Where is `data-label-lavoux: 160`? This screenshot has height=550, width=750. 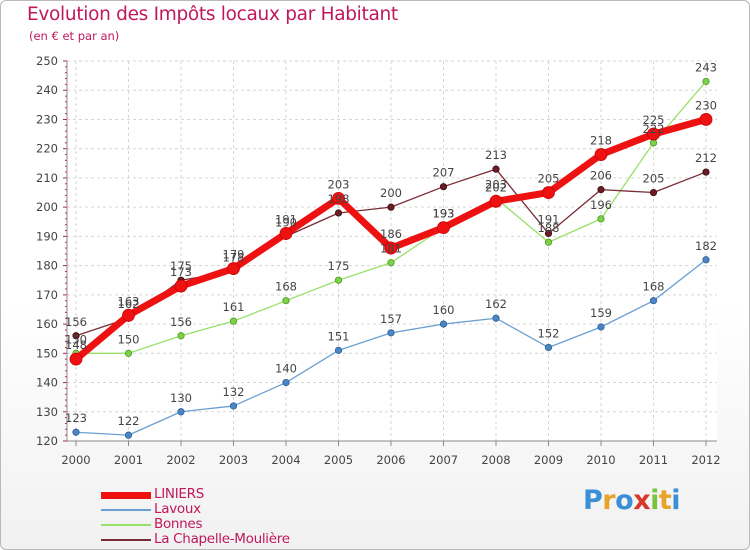 data-label-lavoux: 160 is located at coordinates (444, 310).